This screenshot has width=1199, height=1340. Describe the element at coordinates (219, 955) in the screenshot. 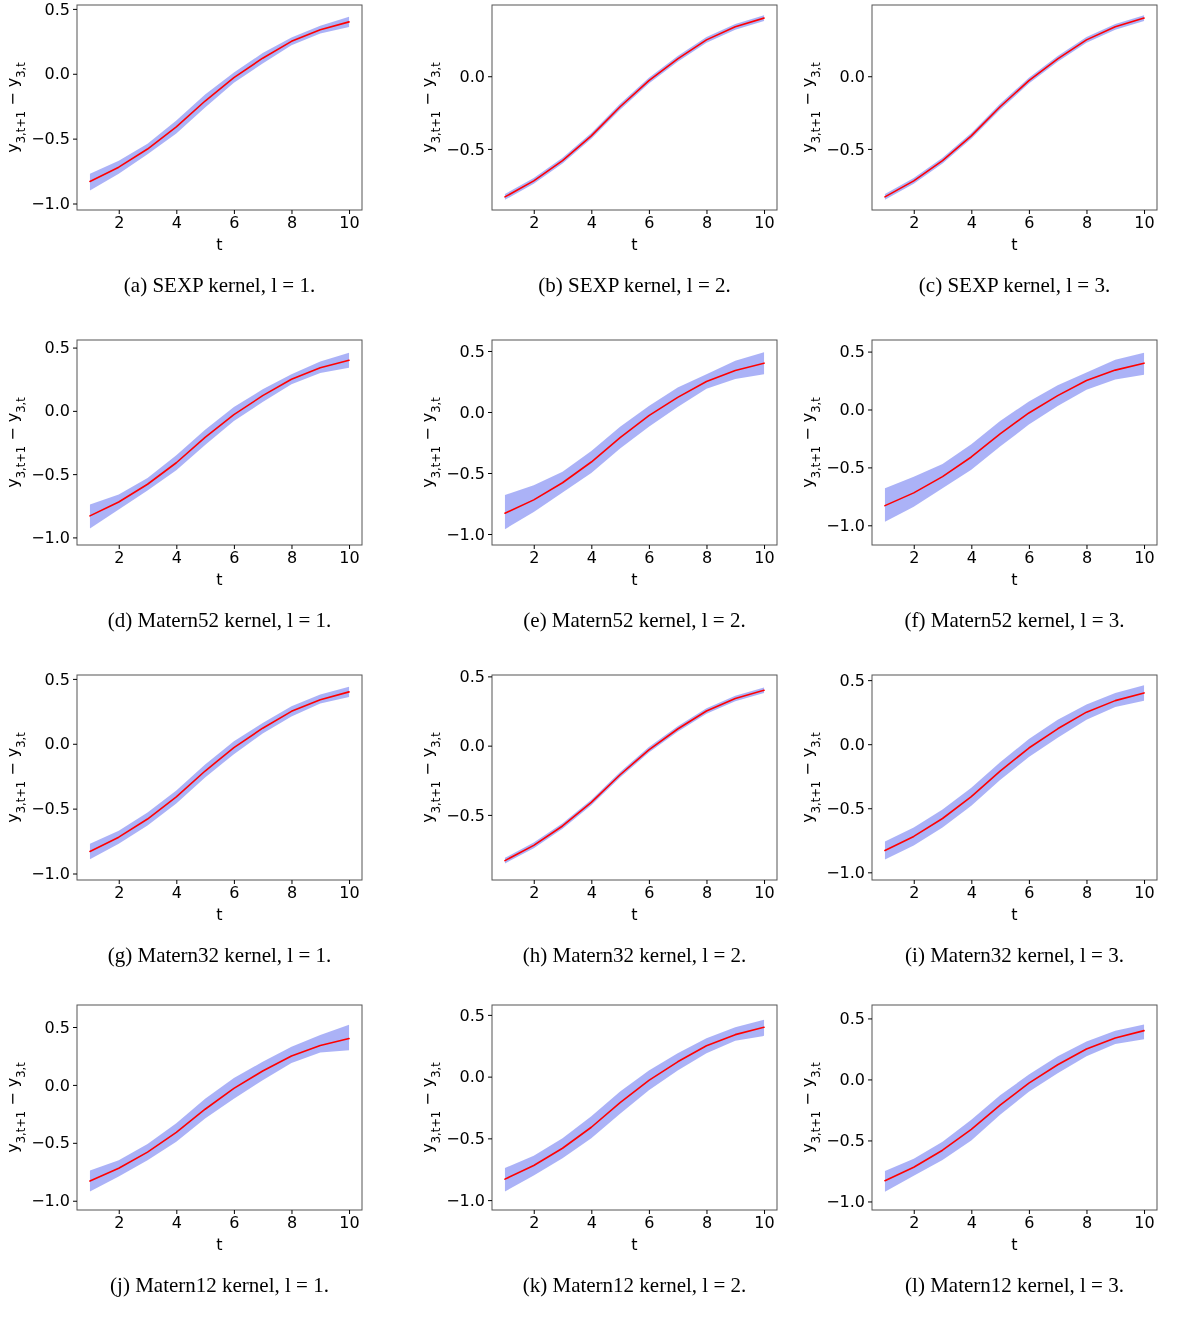

I see `text: (g) Matern32 kernel, l = 1.` at that location.